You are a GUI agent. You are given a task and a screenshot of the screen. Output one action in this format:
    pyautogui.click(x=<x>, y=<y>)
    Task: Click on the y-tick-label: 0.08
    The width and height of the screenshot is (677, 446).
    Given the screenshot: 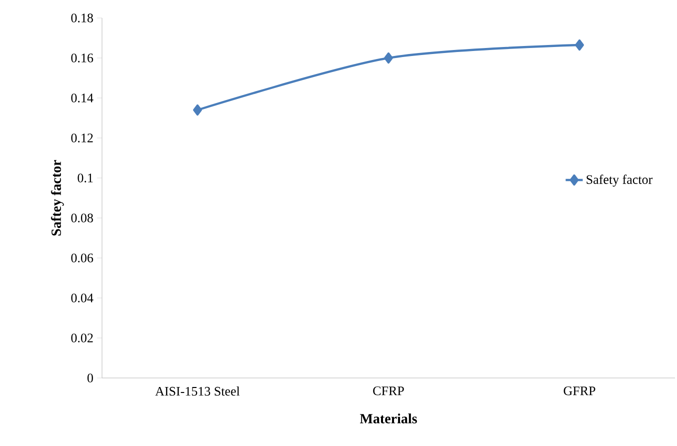 What is the action you would take?
    pyautogui.click(x=82, y=218)
    